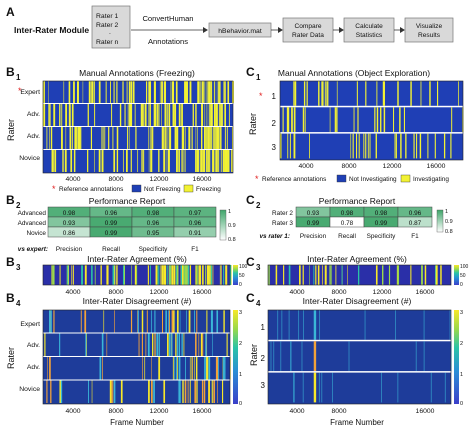 Image resolution: width=474 pixels, height=433 pixels. What do you see at coordinates (240, 31) in the screenshot?
I see `file-name: hBehavior.mat` at bounding box center [240, 31].